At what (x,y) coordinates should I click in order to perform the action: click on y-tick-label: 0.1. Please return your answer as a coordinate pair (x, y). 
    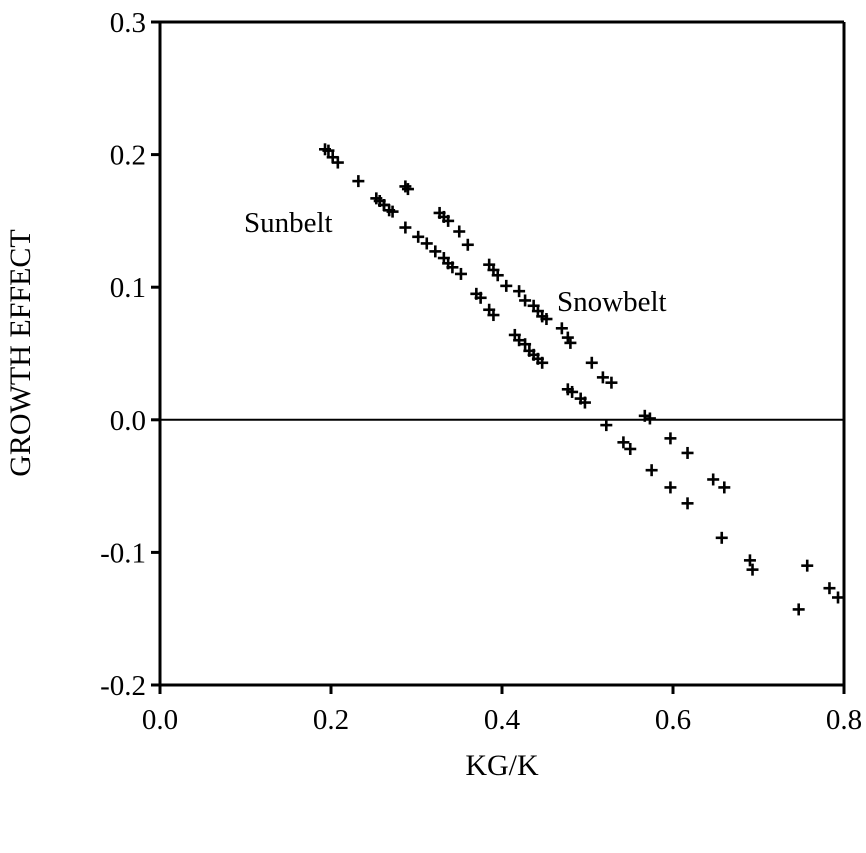
    Looking at the image, I should click on (128, 288).